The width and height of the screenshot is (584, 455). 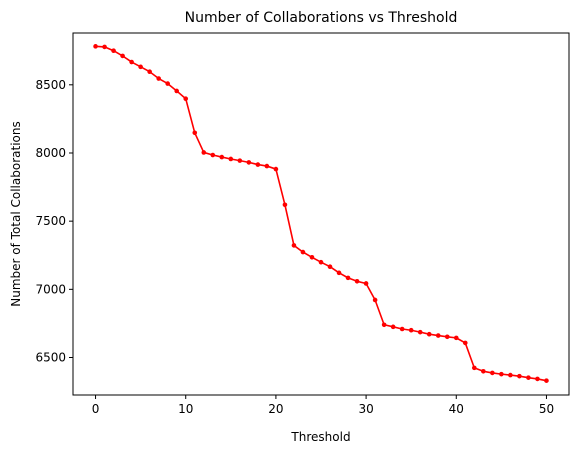 What do you see at coordinates (321, 18) in the screenshot?
I see `chart-title: Number of Collaborations vs Threshold` at bounding box center [321, 18].